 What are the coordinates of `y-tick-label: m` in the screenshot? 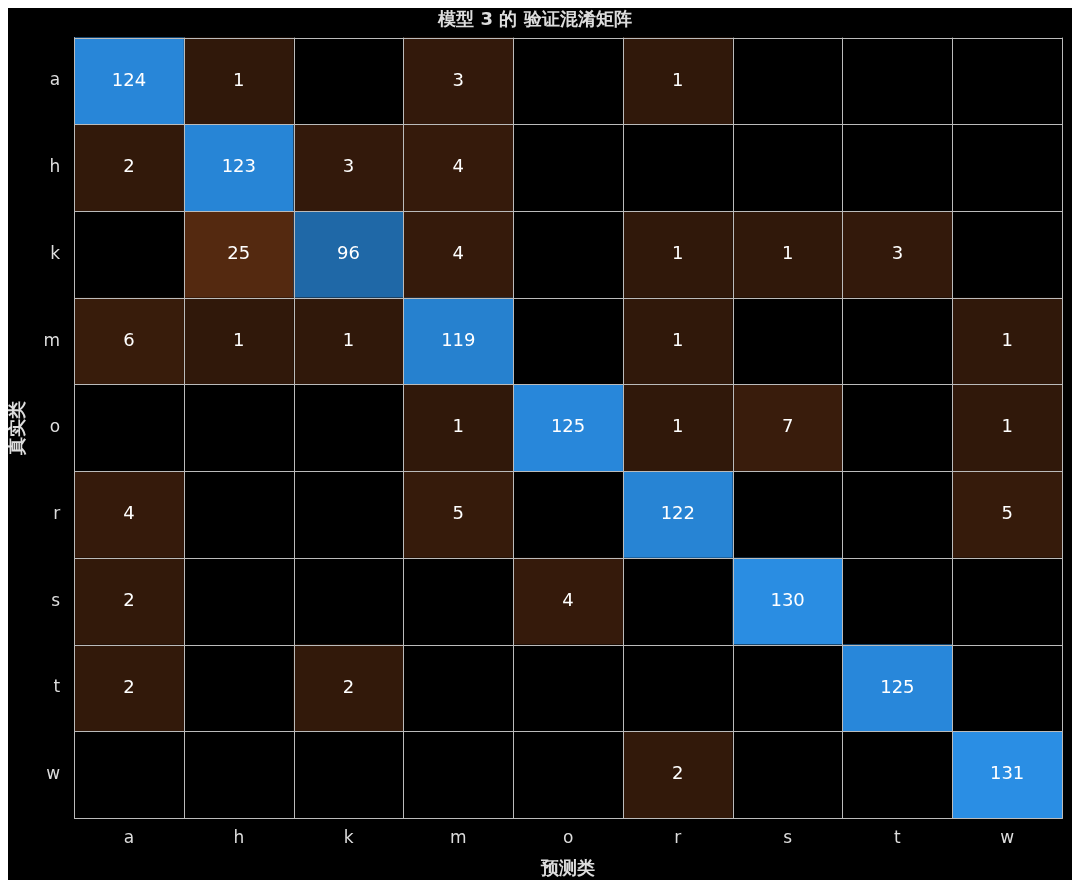 It's located at (52, 339).